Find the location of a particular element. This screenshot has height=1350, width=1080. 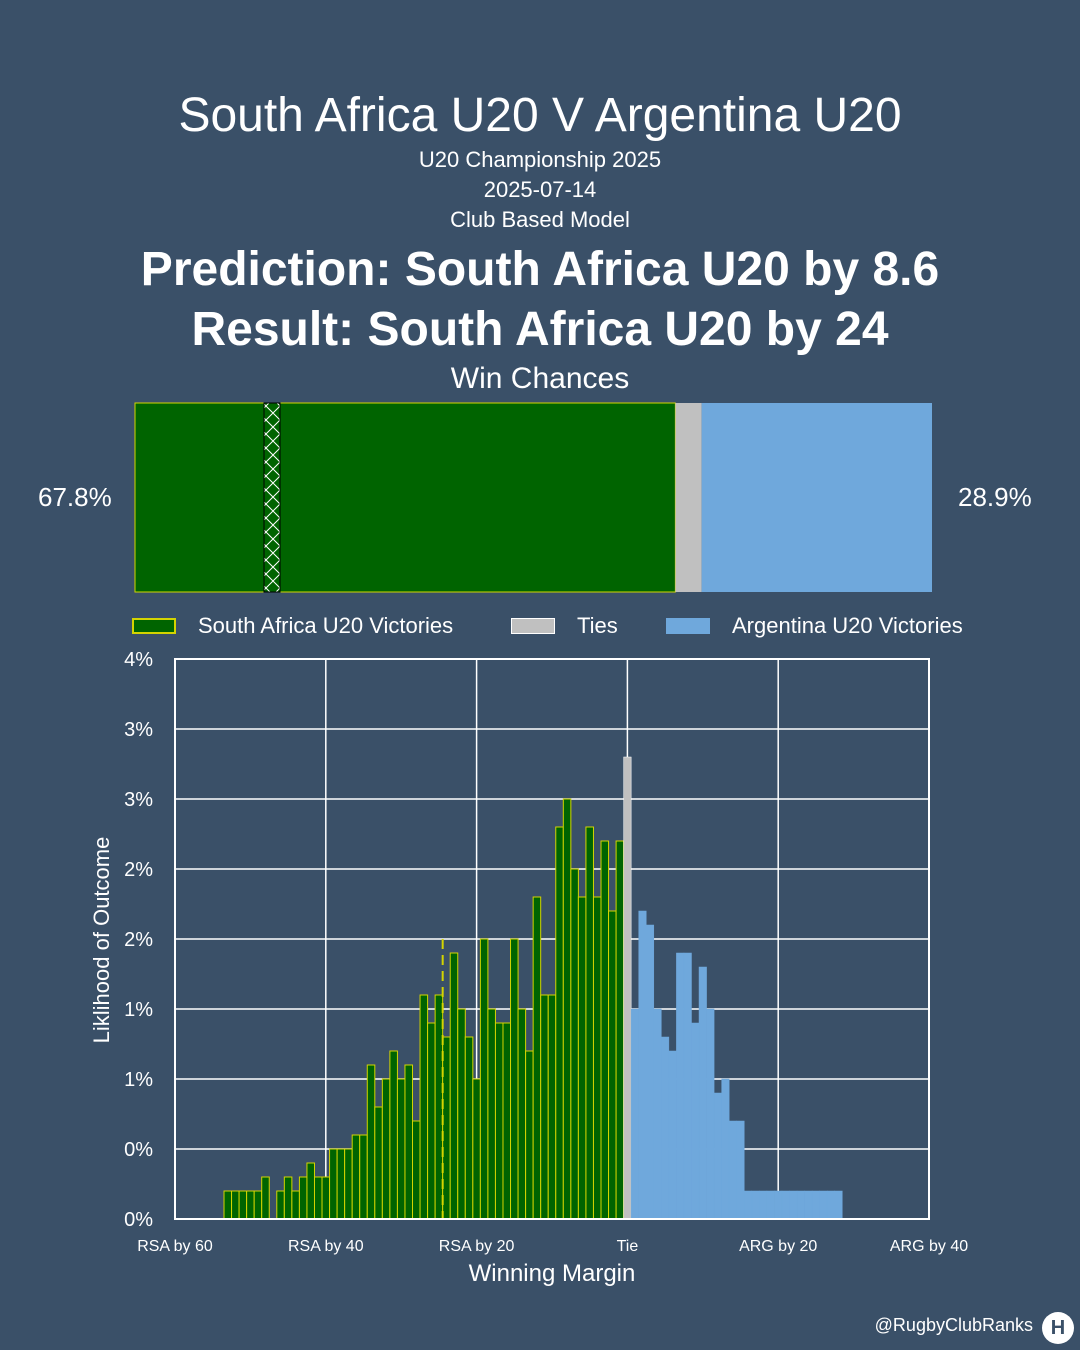

away-win-percent: 28.9% is located at coordinates (995, 497).